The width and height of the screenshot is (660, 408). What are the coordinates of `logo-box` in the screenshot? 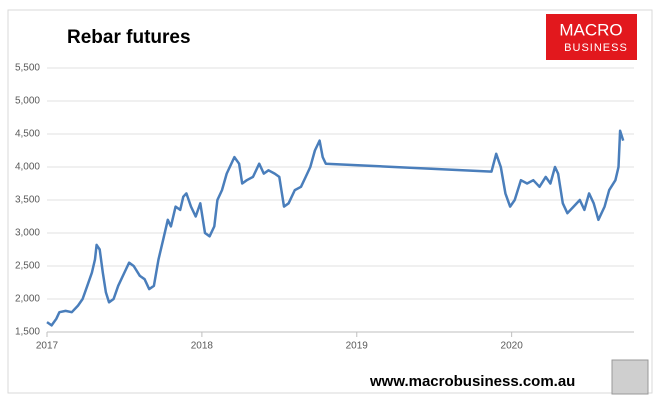 It's located at (591, 37).